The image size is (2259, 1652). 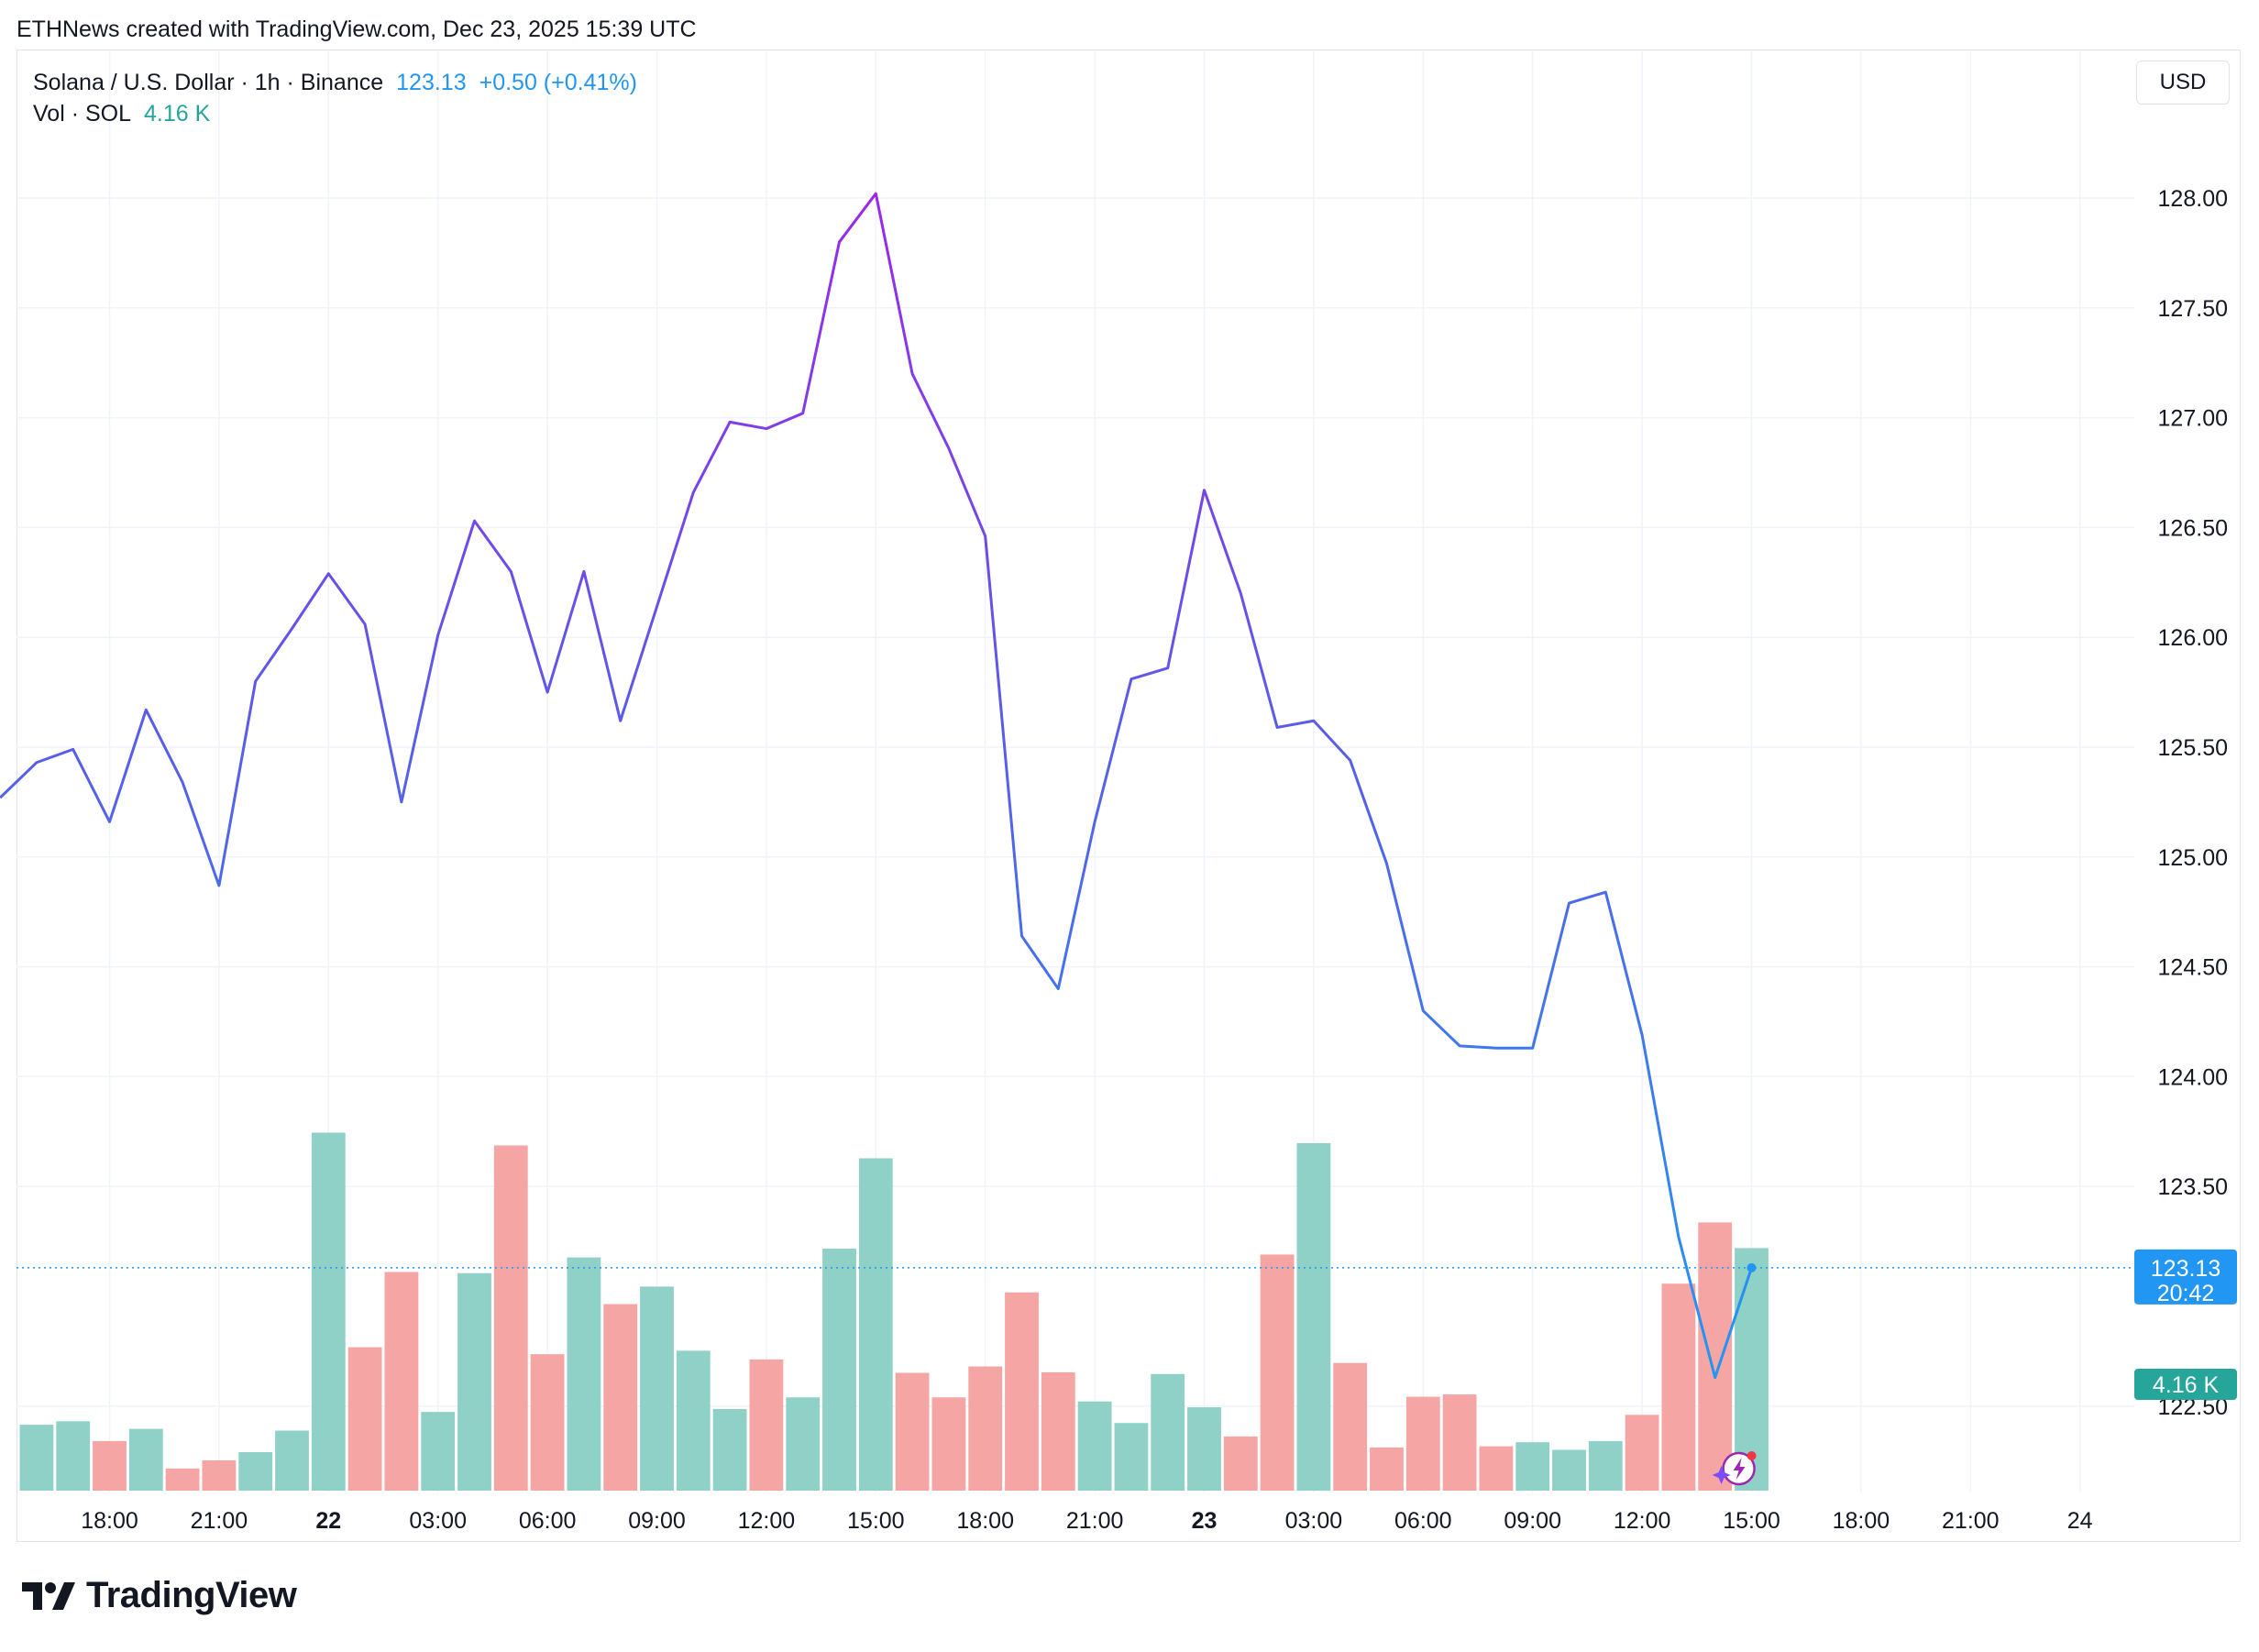 What do you see at coordinates (2185, 1277) in the screenshot?
I see `last-price-tag` at bounding box center [2185, 1277].